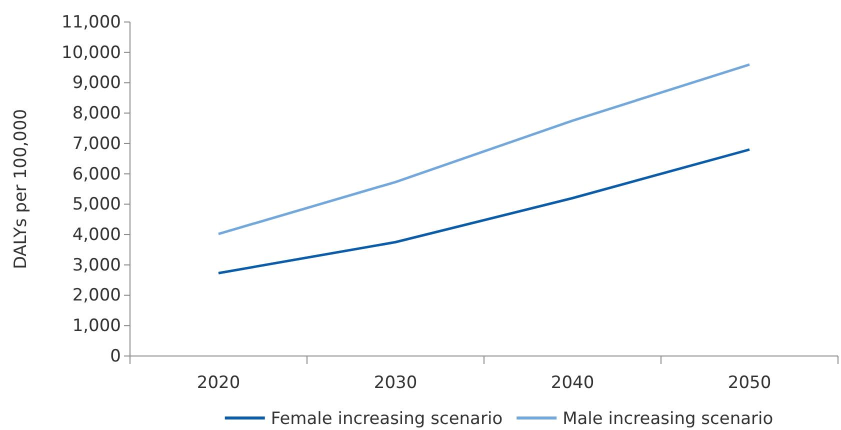  What do you see at coordinates (386, 419) in the screenshot?
I see `legend-label: Female increasing scenario` at bounding box center [386, 419].